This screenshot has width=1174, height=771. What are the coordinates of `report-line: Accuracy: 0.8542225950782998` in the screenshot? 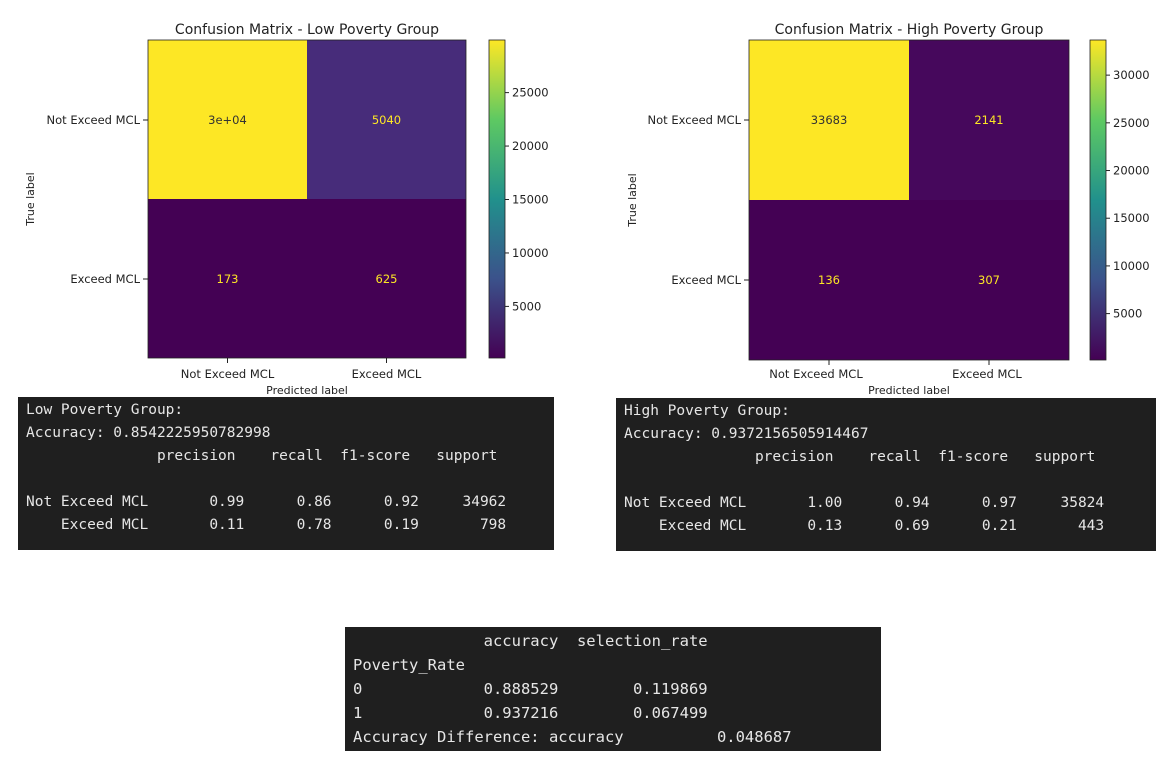 It's located at (148, 433).